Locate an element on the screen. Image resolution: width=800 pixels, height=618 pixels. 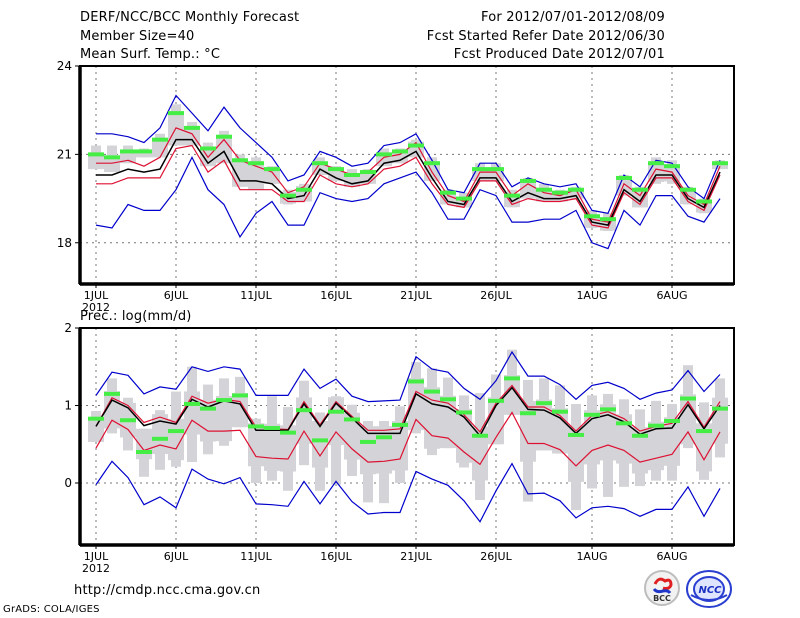
top-variable-label: Mean Surf. Temp.: °C is located at coordinates (150, 54).